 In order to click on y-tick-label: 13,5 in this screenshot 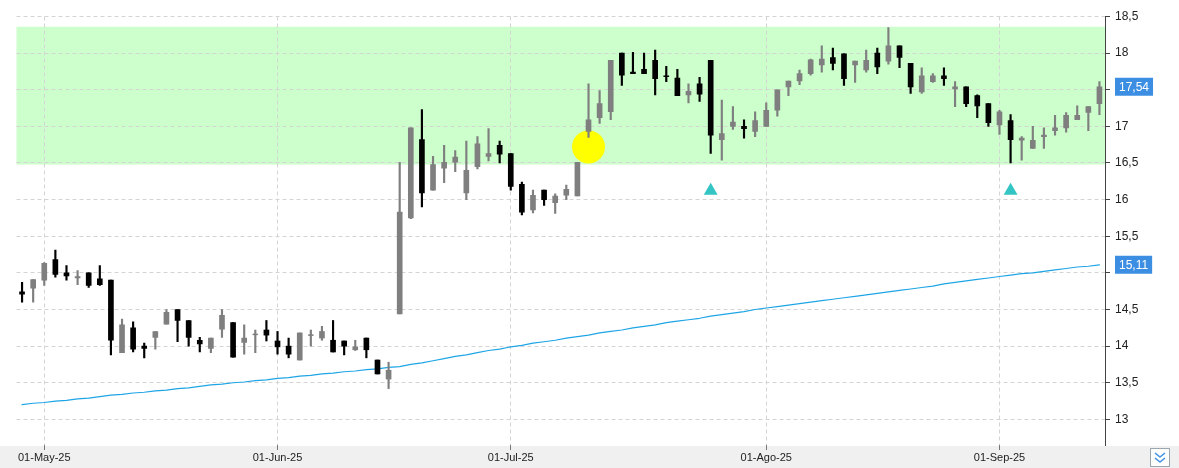, I will do `click(1127, 382)`.